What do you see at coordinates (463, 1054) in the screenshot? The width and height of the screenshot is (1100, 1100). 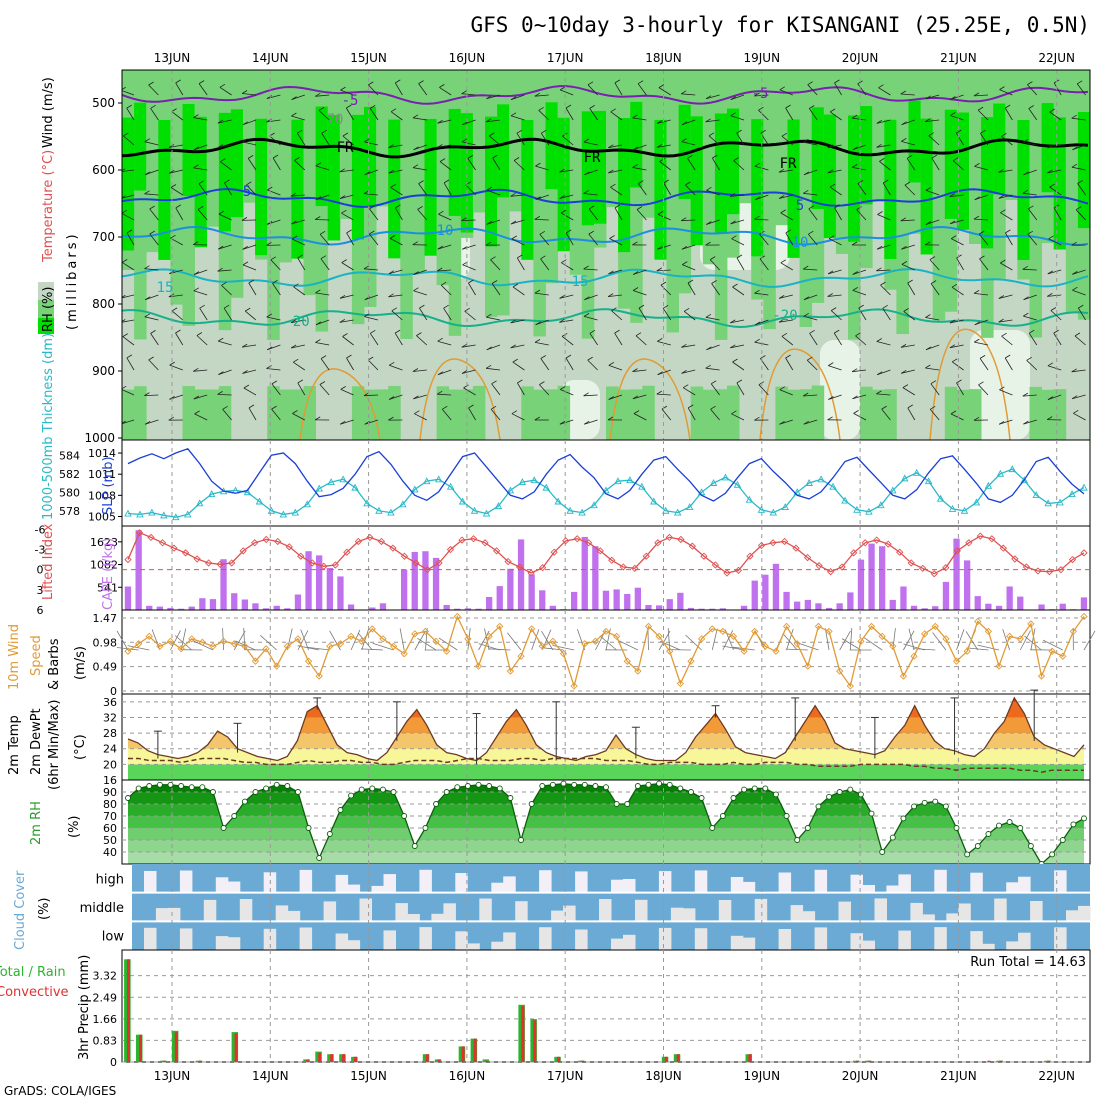 I see `precip-conv-bar` at bounding box center [463, 1054].